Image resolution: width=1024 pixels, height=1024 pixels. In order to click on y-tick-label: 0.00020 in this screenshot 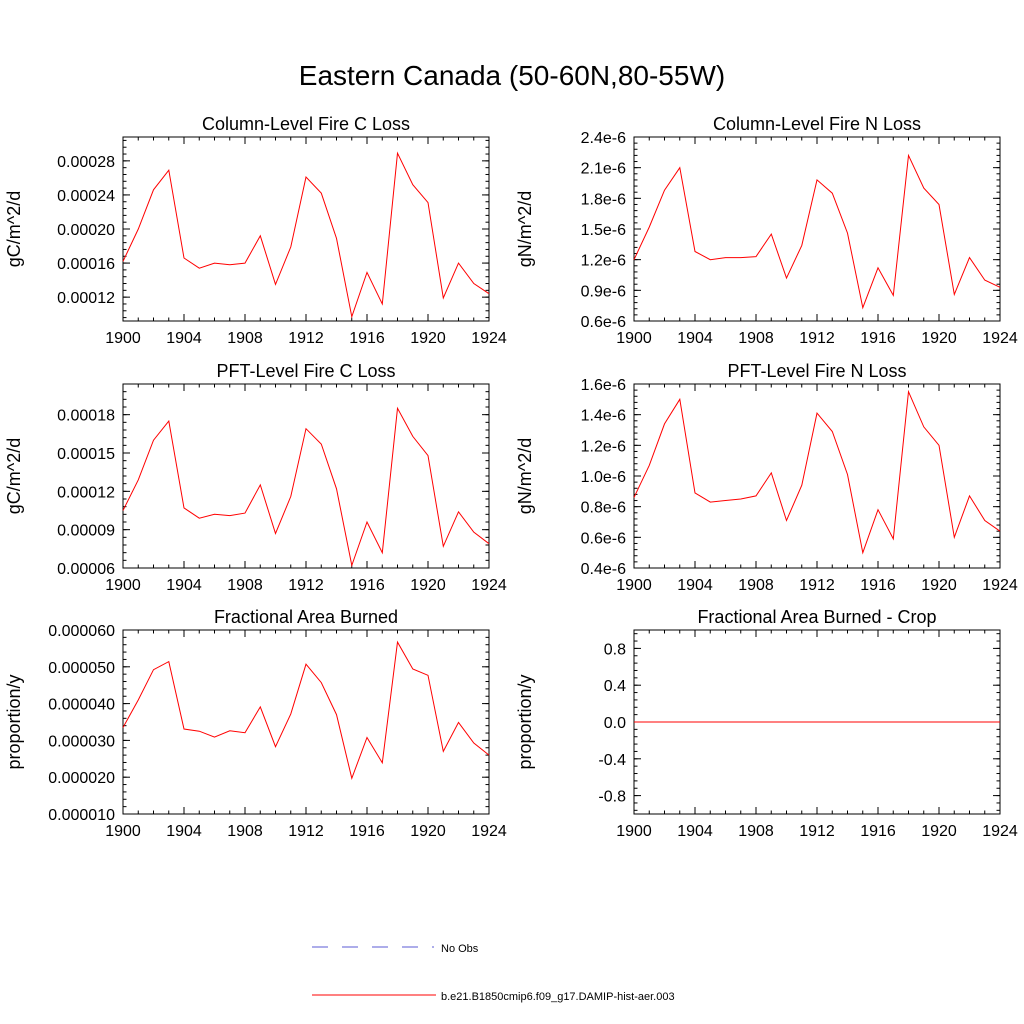, I will do `click(86, 230)`.